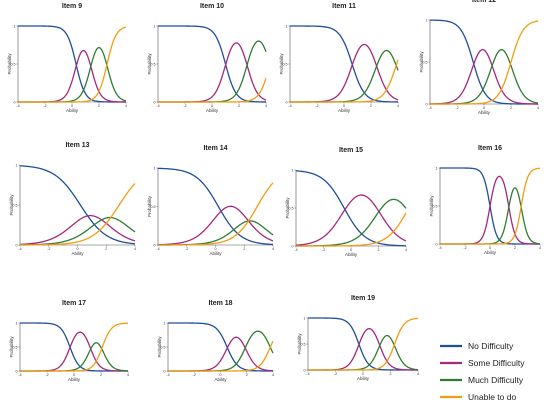 Image resolution: width=550 pixels, height=417 pixels. What do you see at coordinates (339, 58) in the screenshot?
I see `chart-panel: Item 11 -4 -2 0 2 4 0 0.5 1 Ability Probability` at bounding box center [339, 58].